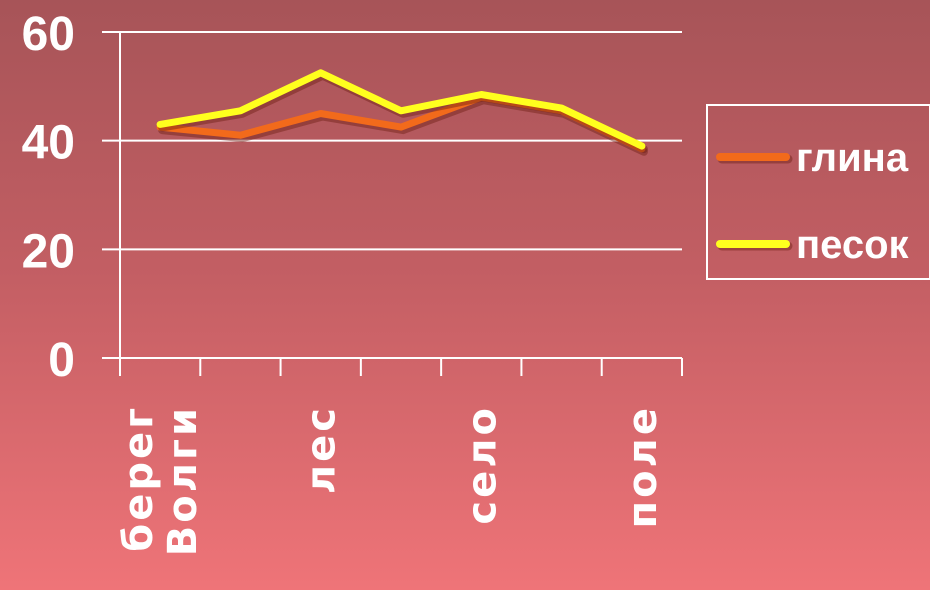 Image resolution: width=930 pixels, height=590 pixels. Describe the element at coordinates (183, 480) in the screenshot. I see `x-tick-label: Волги` at that location.